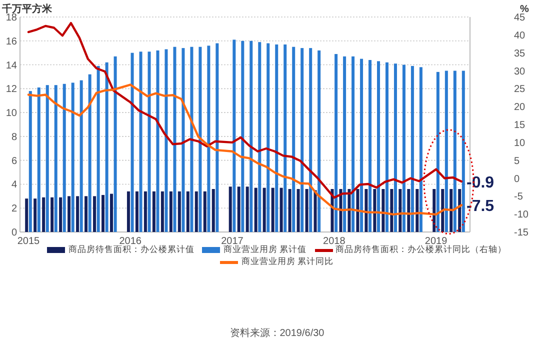 The width and height of the screenshot is (554, 350). What do you see at coordinates (520, 90) in the screenshot?
I see `y2-tick-label: 25` at bounding box center [520, 90].